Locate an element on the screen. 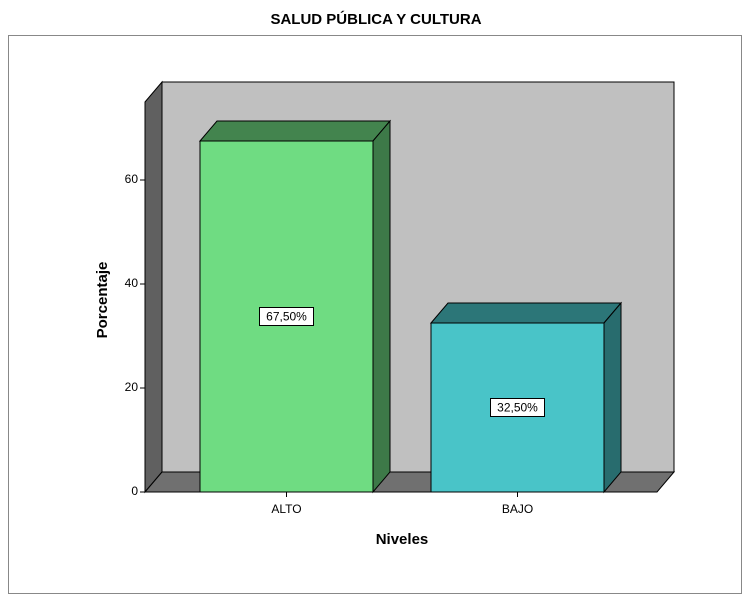  y-tick-label: 0 is located at coordinates (134, 491).